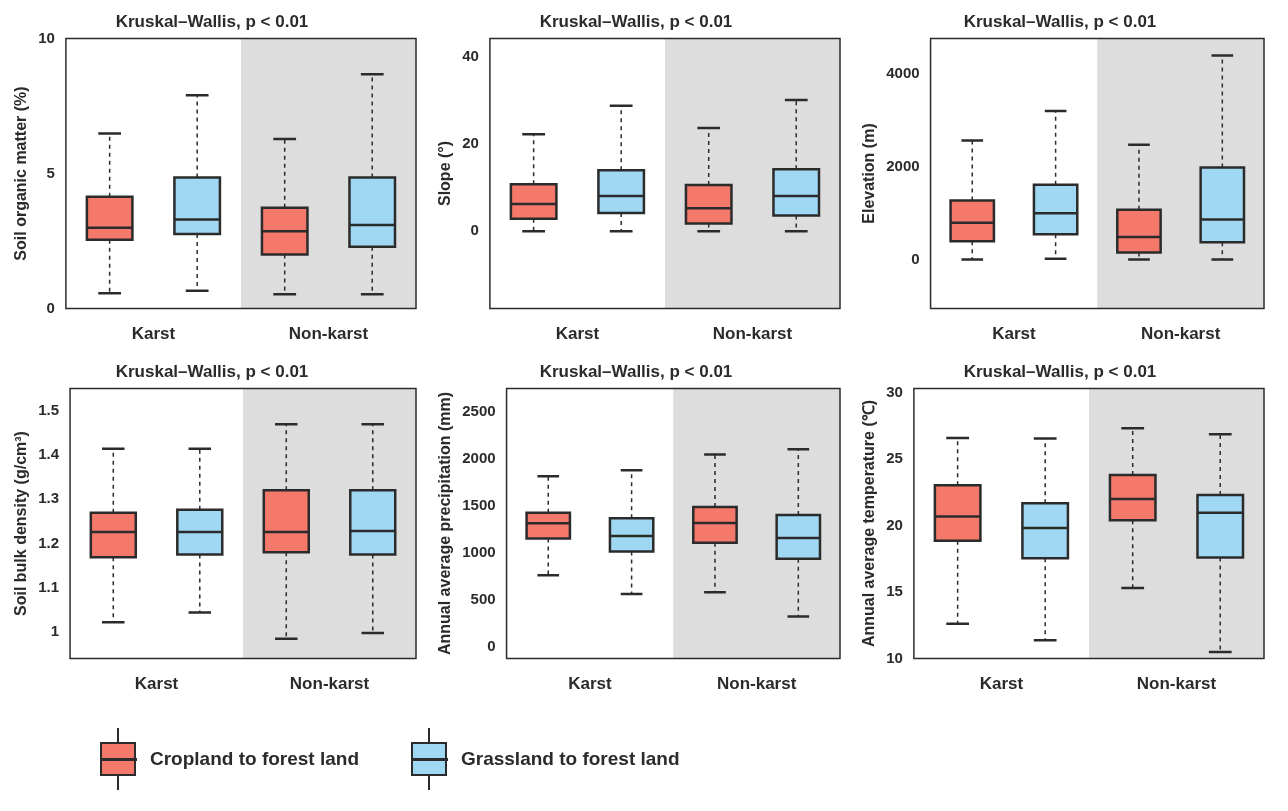 The image size is (1288, 811). What do you see at coordinates (50, 172) in the screenshot?
I see `y-tick-label: 5` at bounding box center [50, 172].